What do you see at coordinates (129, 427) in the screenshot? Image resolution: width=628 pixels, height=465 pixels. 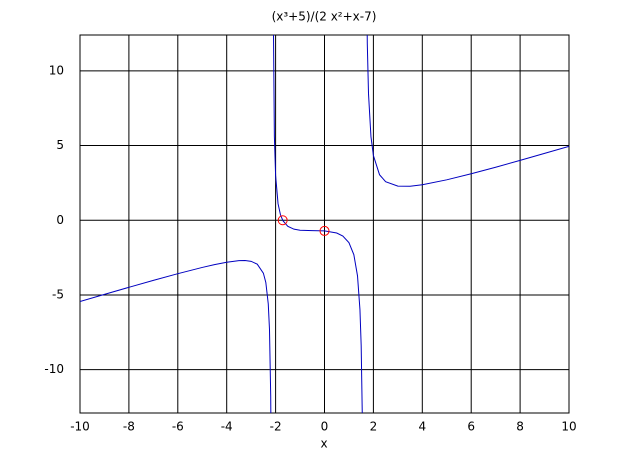 I see `x-tick-label: -8` at bounding box center [129, 427].